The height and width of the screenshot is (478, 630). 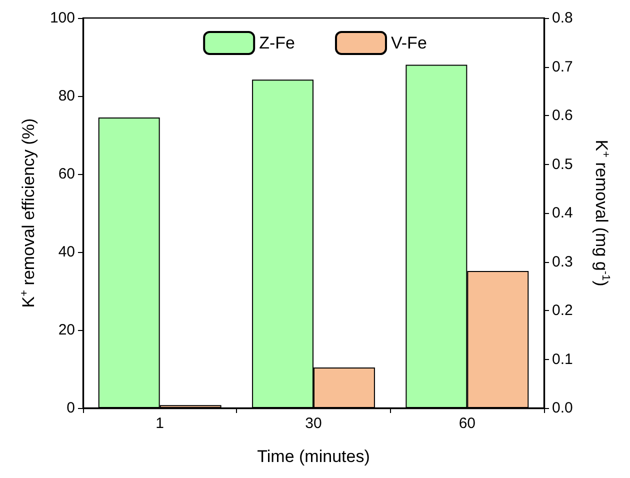 I want to click on y-tick-label: 0, so click(x=70, y=408).